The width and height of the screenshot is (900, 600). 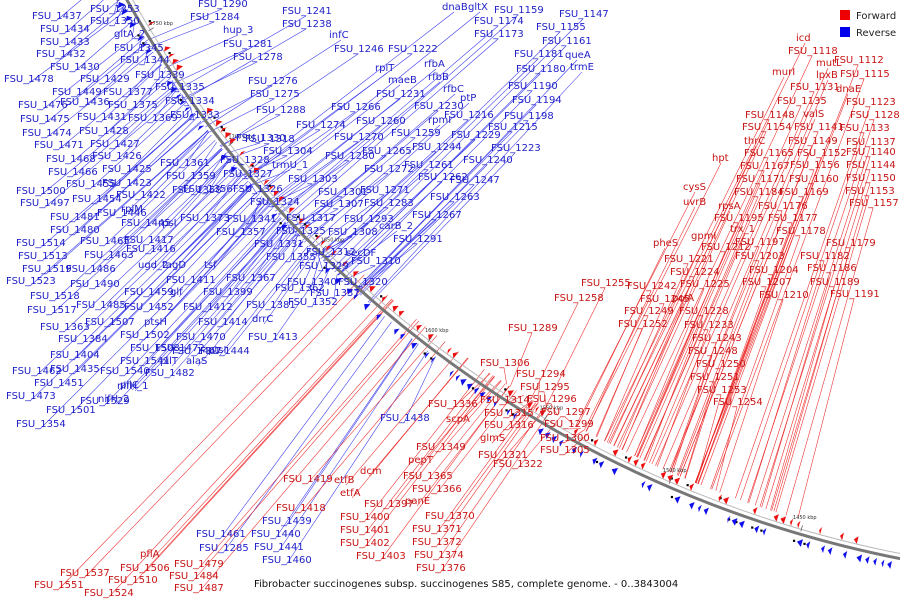 I want to click on reverse-gene-label: FSU_1541, so click(x=145, y=361).